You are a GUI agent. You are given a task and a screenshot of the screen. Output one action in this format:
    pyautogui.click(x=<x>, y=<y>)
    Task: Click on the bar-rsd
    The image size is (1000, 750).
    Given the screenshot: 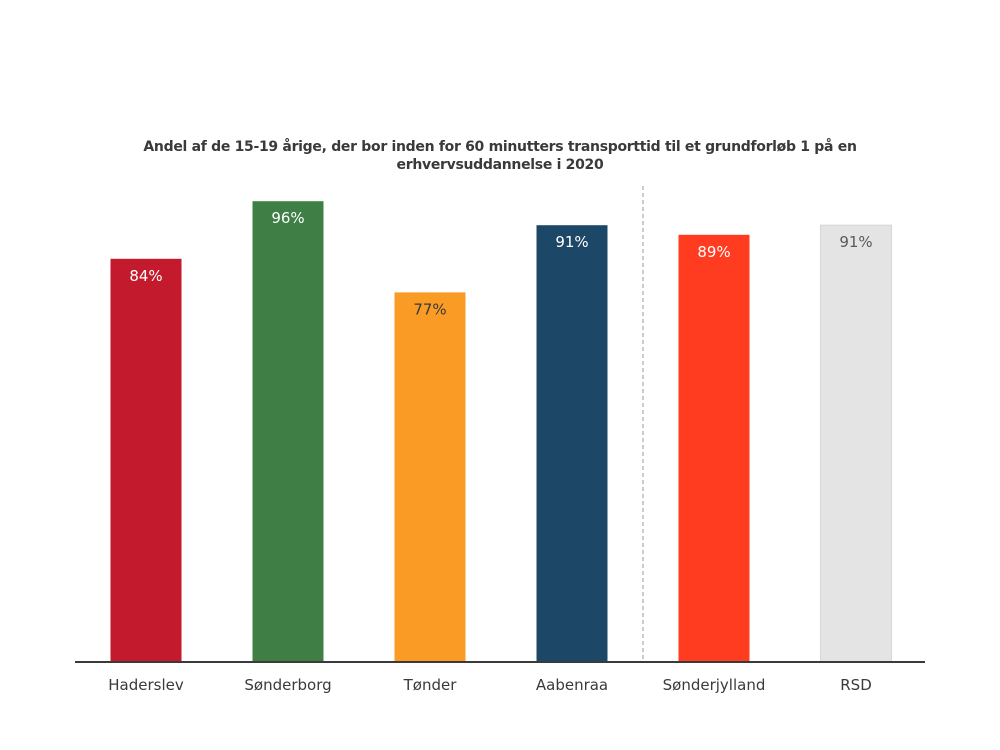 What is the action you would take?
    pyautogui.click(x=856, y=443)
    